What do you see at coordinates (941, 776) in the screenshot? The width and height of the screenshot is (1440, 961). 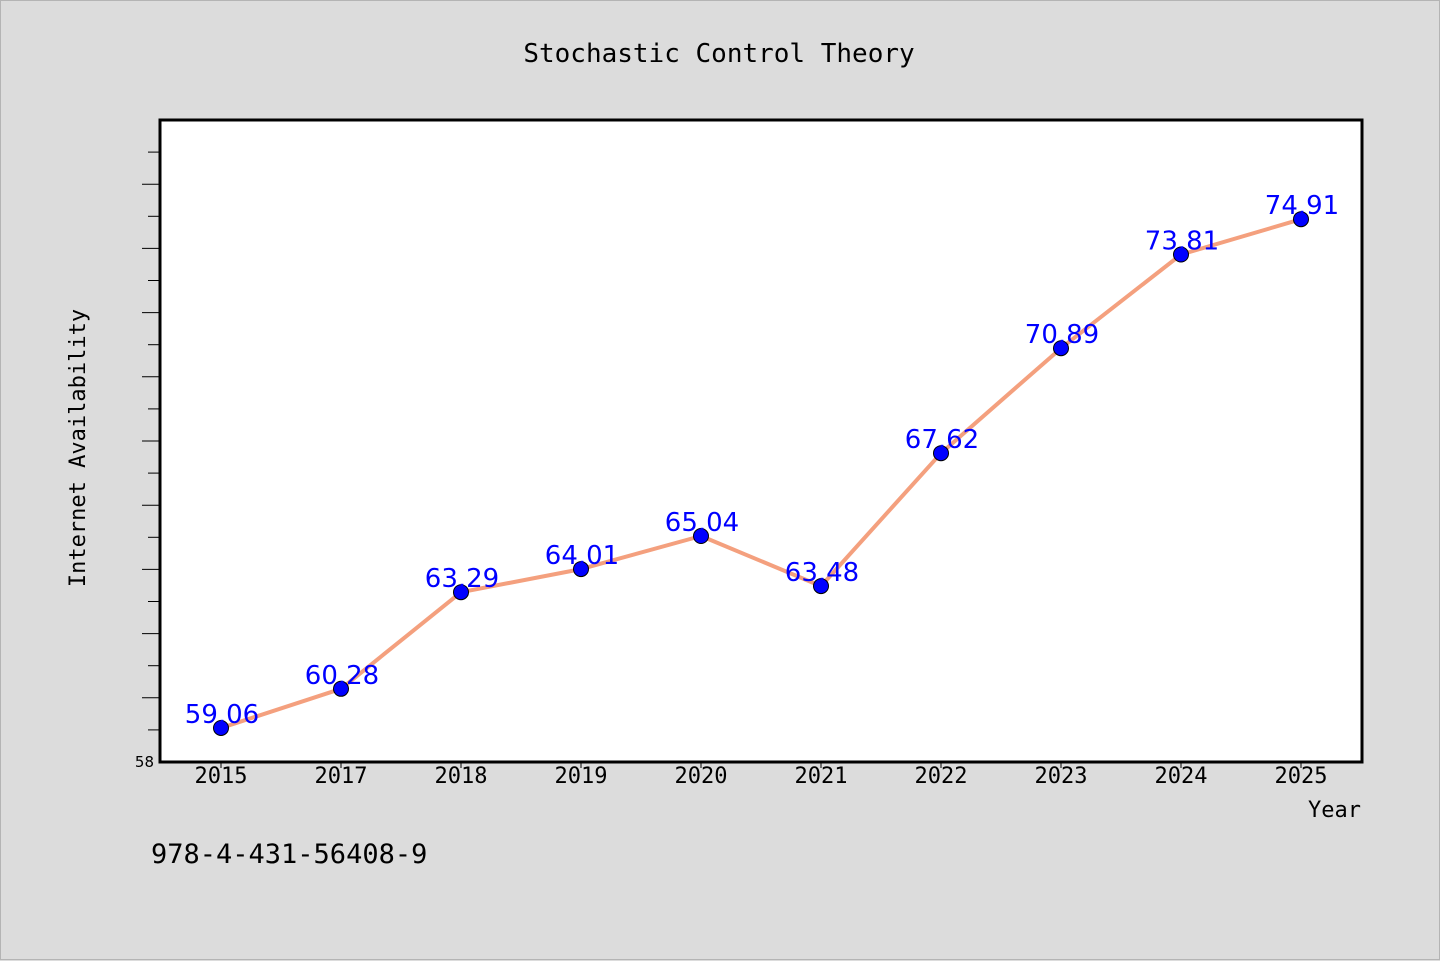 I see `x-tick-label: 2022` at bounding box center [941, 776].